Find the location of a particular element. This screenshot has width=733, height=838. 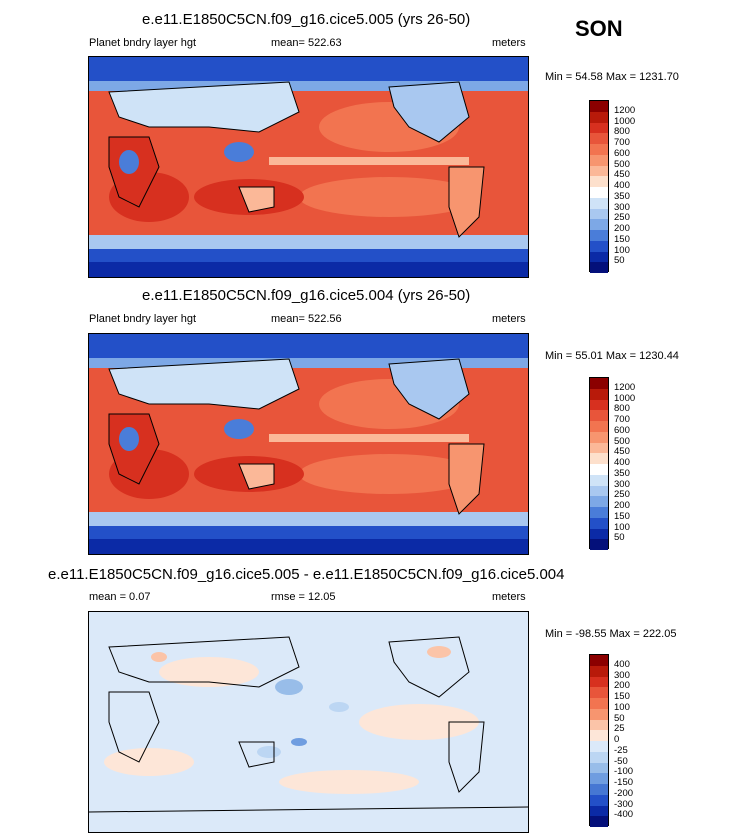

colorbar-level-label: -200 is located at coordinates (624, 793).